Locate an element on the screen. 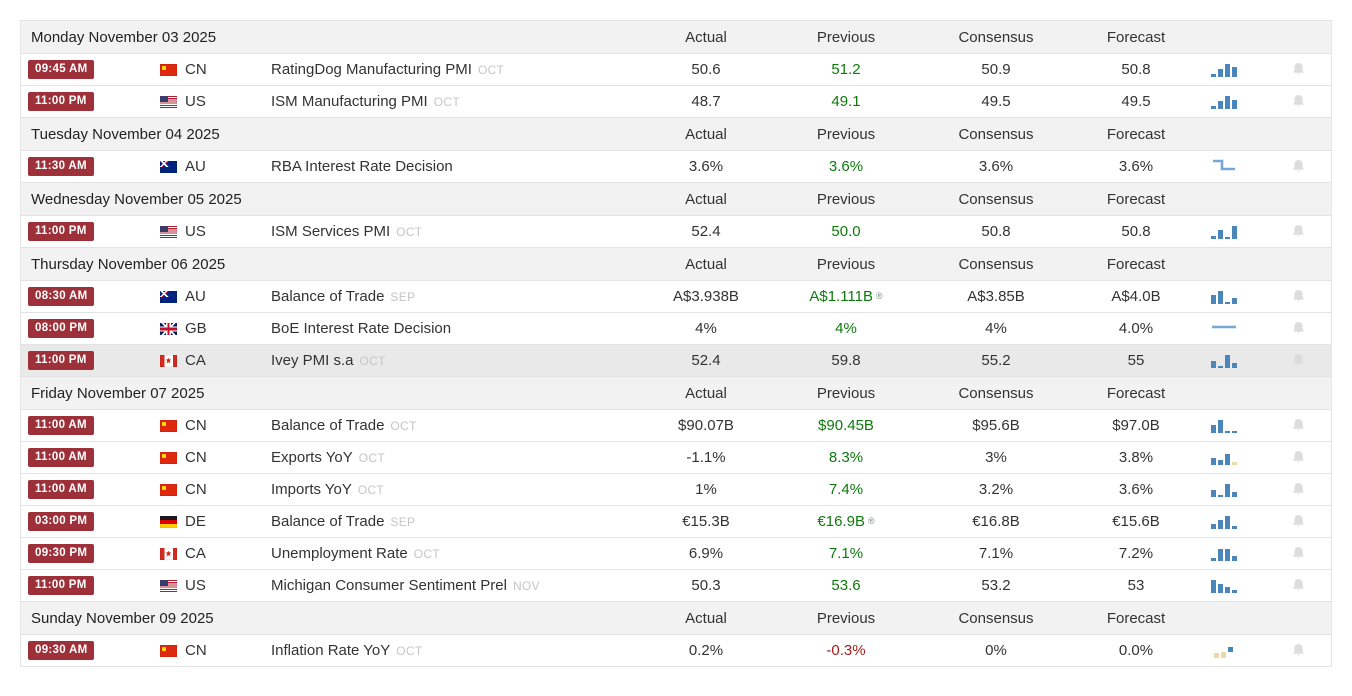  country-cell: DE is located at coordinates (203, 521).